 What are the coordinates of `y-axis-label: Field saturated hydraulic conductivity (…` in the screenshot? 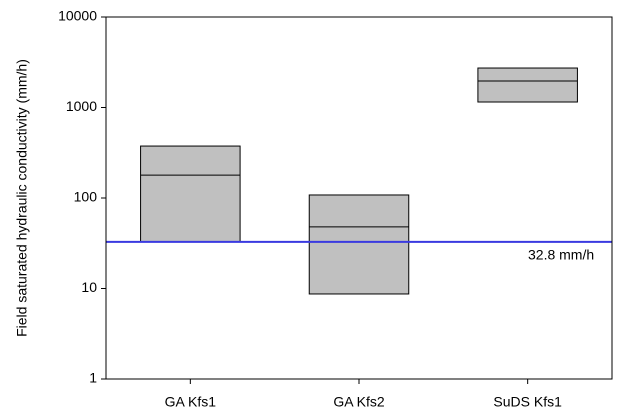 It's located at (22, 198).